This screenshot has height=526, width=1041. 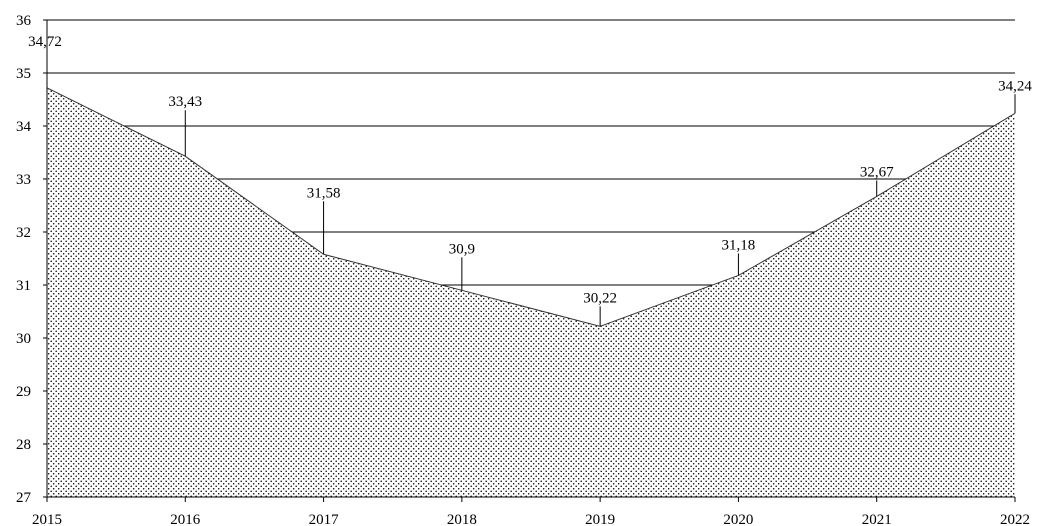 What do you see at coordinates (23, 286) in the screenshot?
I see `y-tick-label: 31` at bounding box center [23, 286].